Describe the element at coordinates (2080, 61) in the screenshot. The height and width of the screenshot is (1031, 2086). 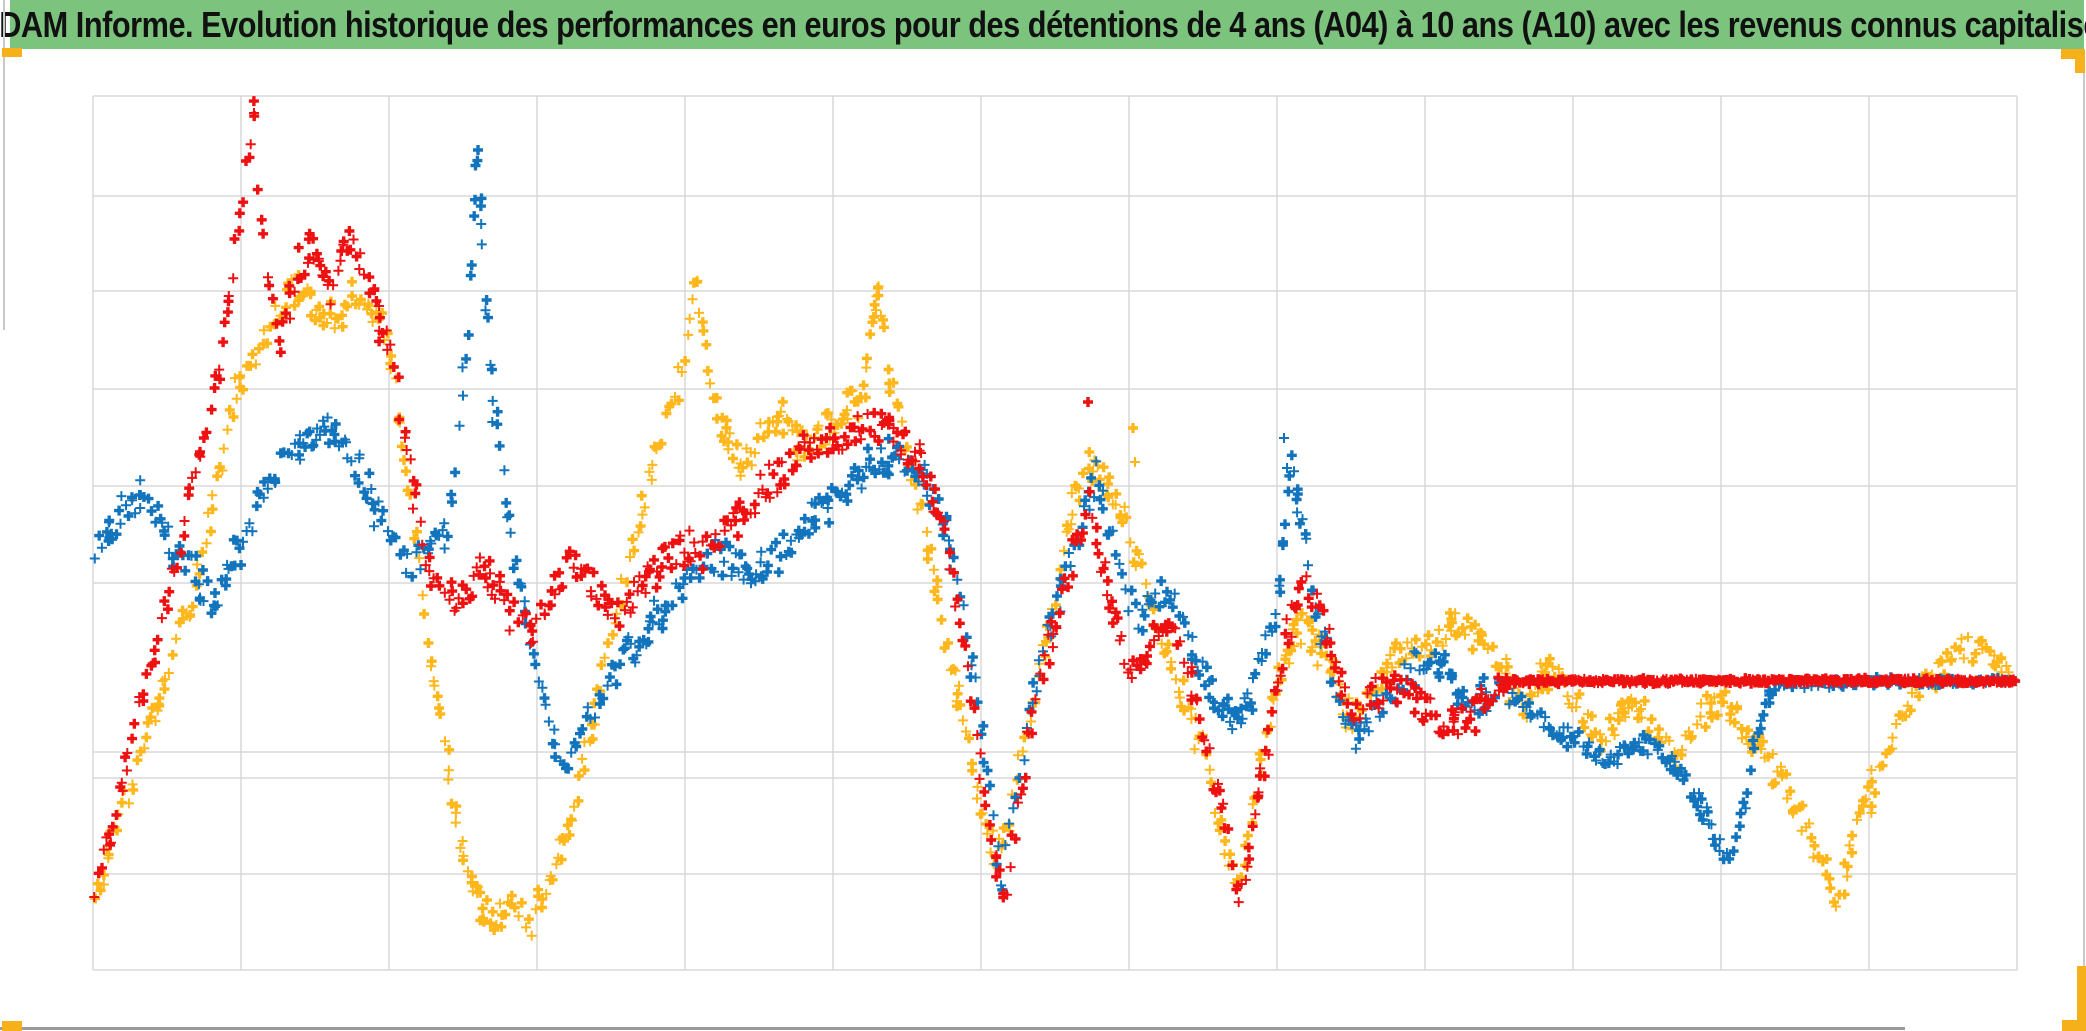
I see `corner-mark-top-right-vertical` at that location.